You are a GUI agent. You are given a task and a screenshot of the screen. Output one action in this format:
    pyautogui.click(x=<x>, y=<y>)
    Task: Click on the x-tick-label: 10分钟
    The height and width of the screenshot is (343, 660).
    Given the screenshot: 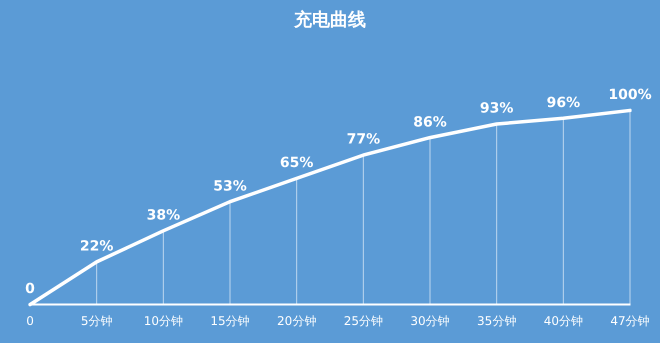 What is the action you would take?
    pyautogui.click(x=163, y=321)
    